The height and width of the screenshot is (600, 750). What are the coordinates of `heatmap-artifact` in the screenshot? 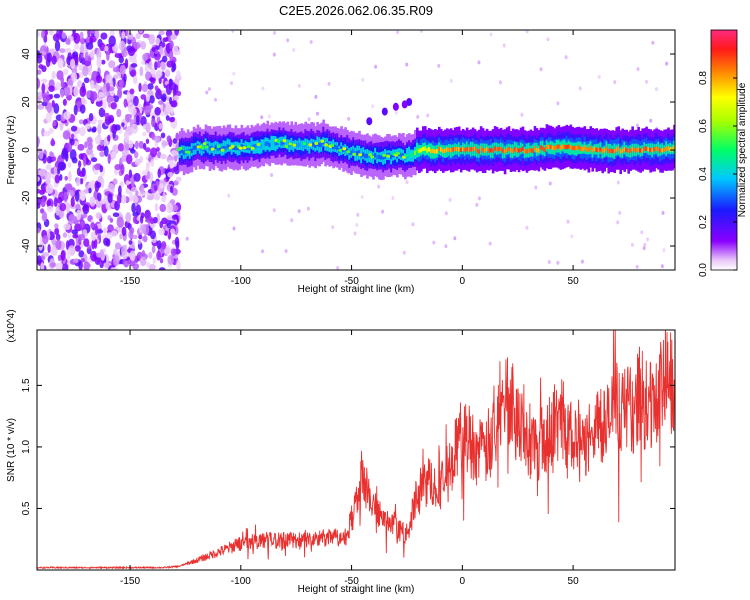 It's located at (369, 121).